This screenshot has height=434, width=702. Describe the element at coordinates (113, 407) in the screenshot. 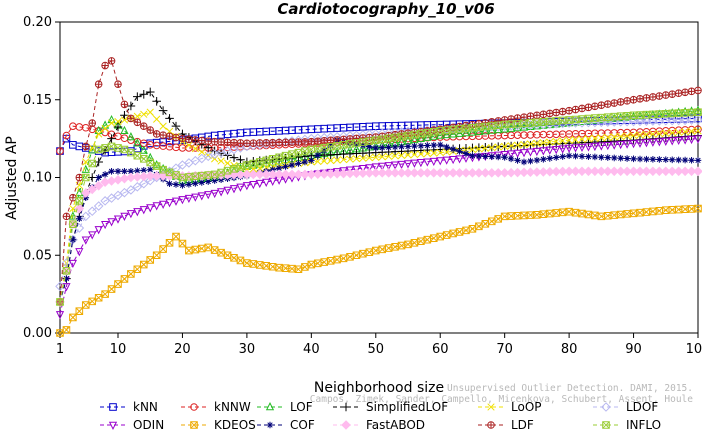

I see `legend-marker-knn` at that location.